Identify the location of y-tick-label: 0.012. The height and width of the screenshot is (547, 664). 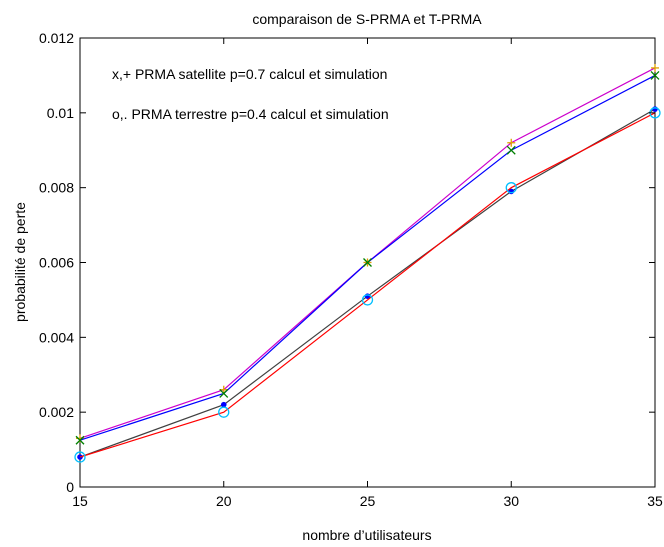
(56, 38).